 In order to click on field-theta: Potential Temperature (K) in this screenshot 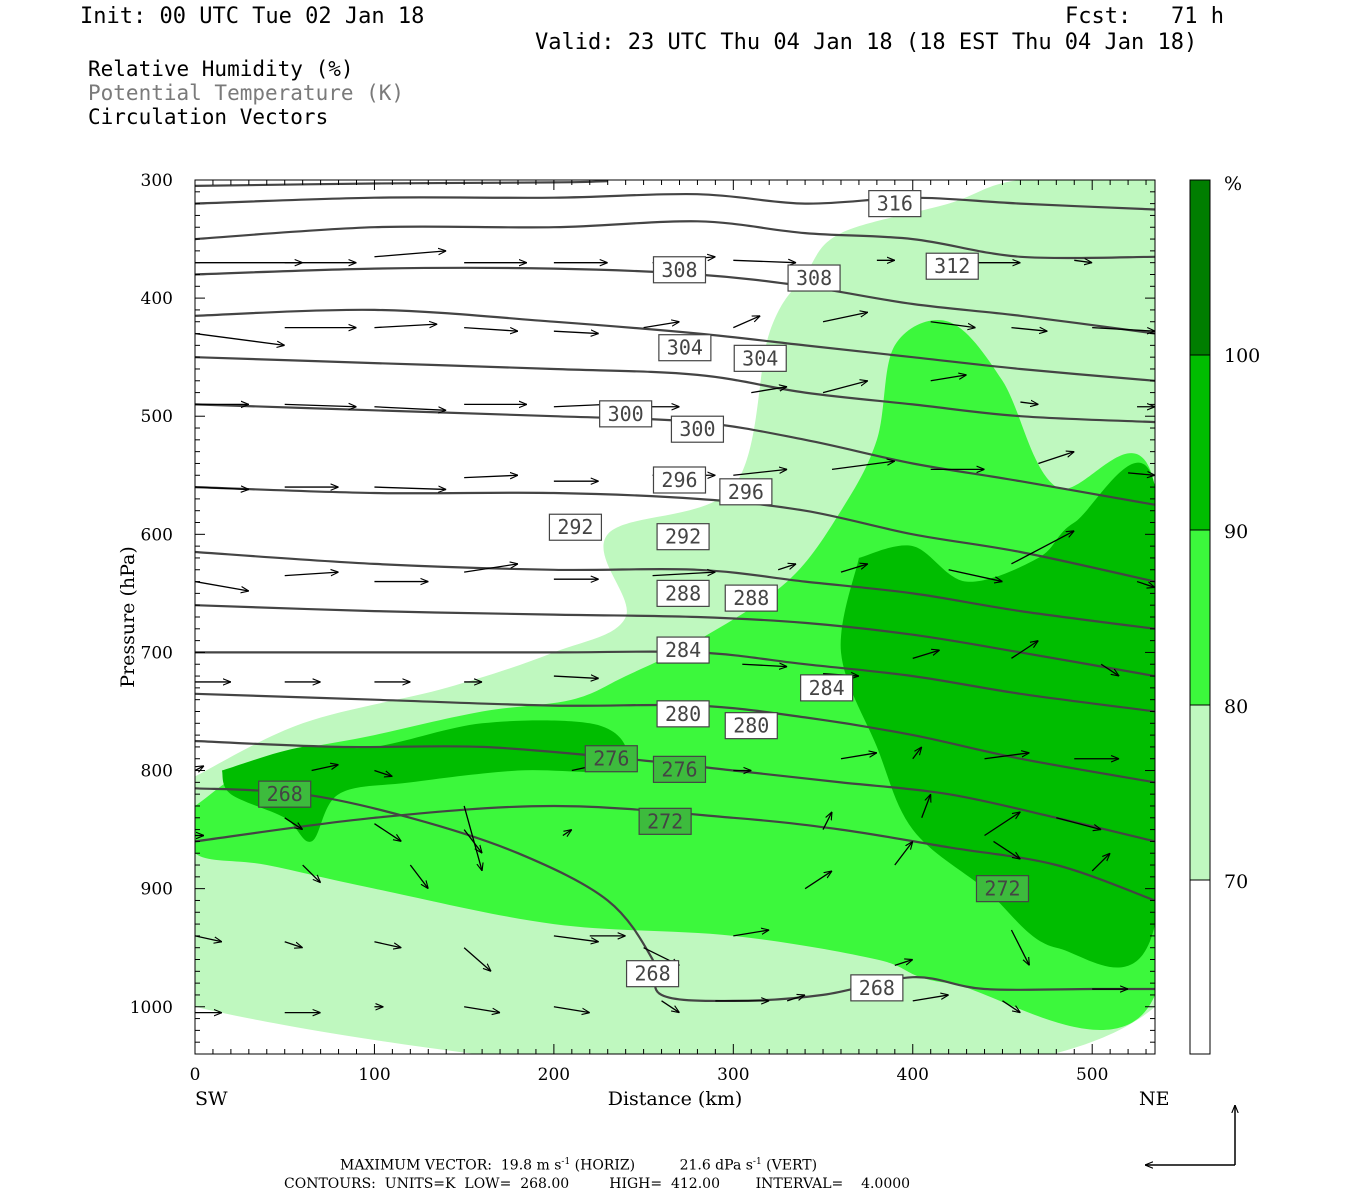, I will do `click(246, 93)`.